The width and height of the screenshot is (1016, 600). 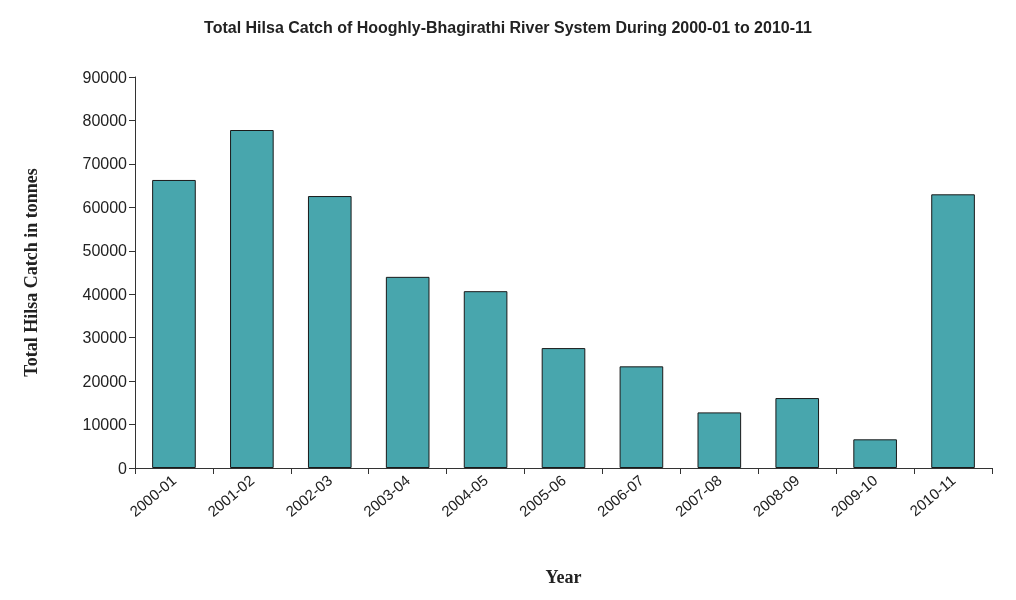 What do you see at coordinates (105, 381) in the screenshot?
I see `y-tick-label: 20000` at bounding box center [105, 381].